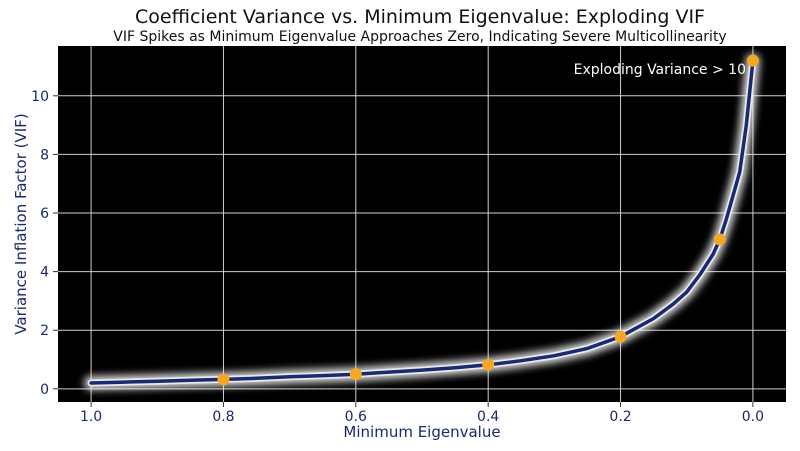 This screenshot has height=451, width=800. I want to click on x-axis: 1.0 0.8 0.6 0.4 0.2 0.0, so click(422, 413).